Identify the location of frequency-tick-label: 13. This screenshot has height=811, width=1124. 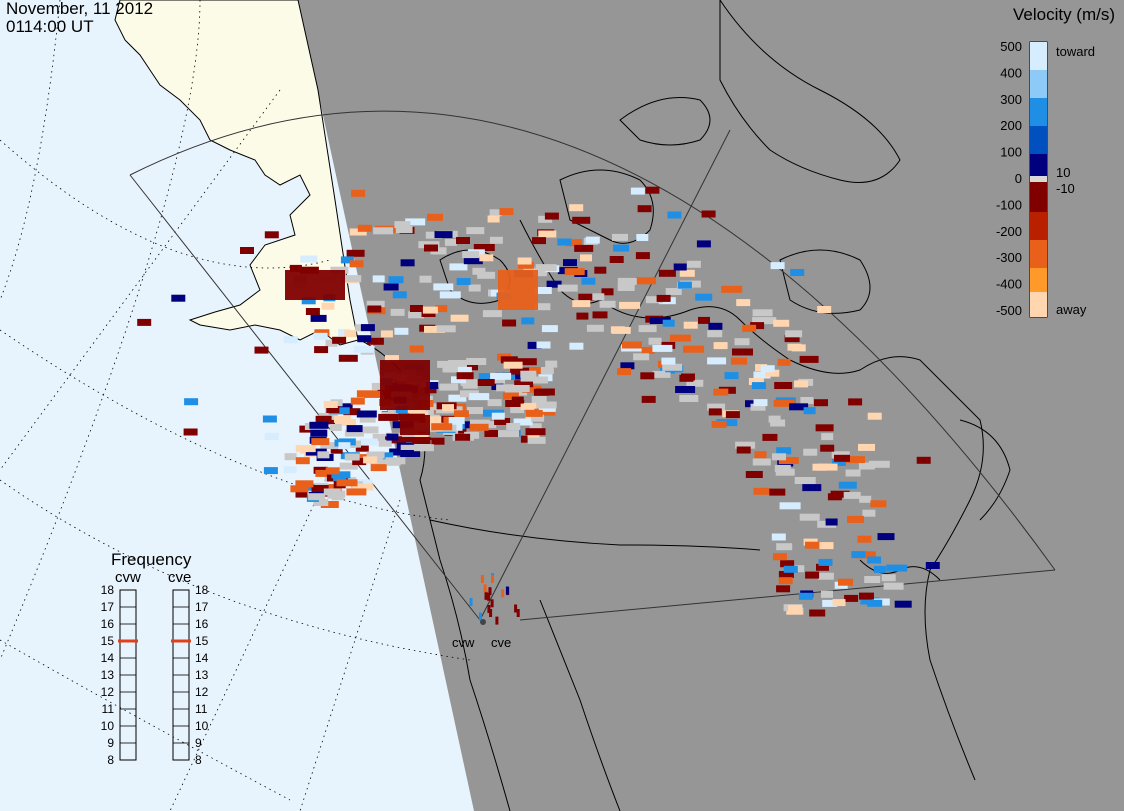
(108, 675).